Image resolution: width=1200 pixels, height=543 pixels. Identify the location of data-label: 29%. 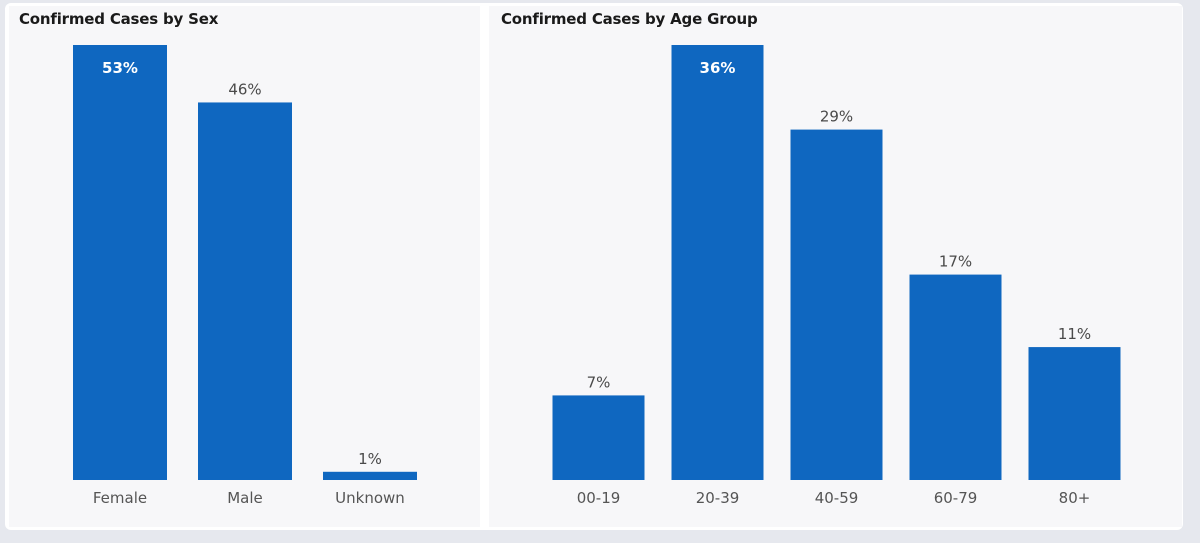
(836, 117).